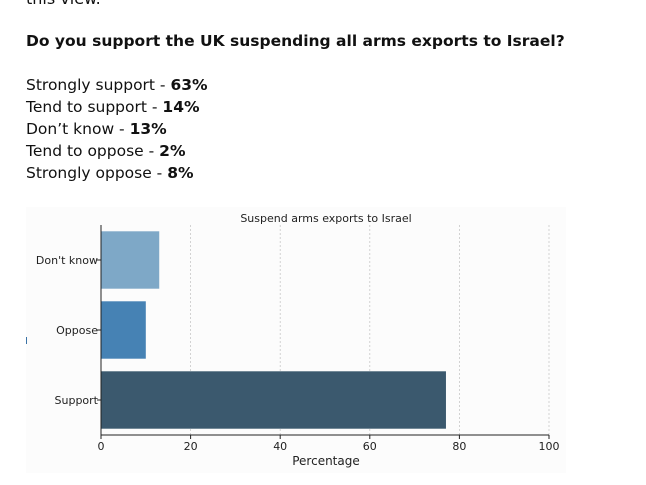  I want to click on result-tend-to-support: Tend to support - 14%, so click(117, 107).